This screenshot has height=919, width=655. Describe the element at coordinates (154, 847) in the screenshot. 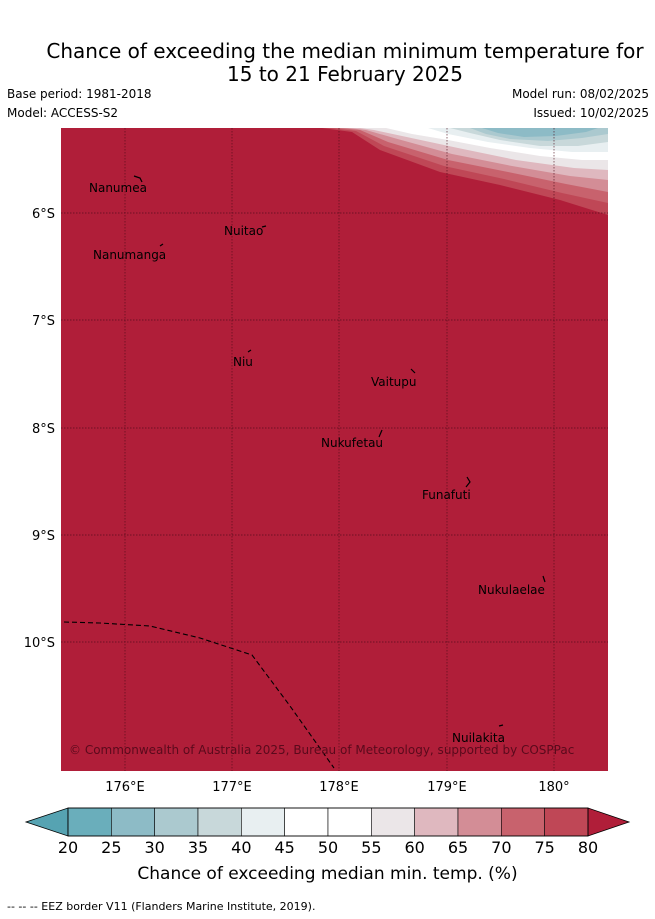

I see `colorbar-tick-label: 30` at that location.